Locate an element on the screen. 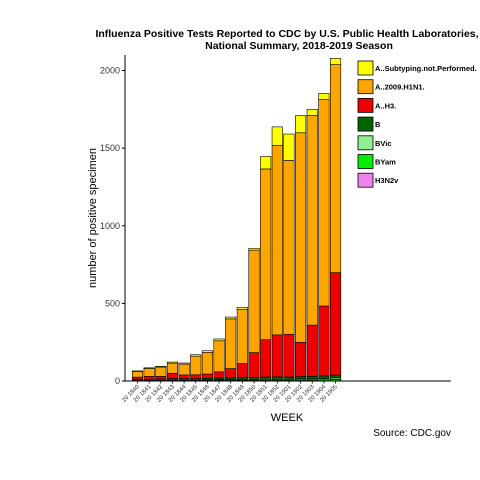 The width and height of the screenshot is (480, 480). bar-A..Subtyping.not.Performed.-20 1850 is located at coordinates (254, 249).